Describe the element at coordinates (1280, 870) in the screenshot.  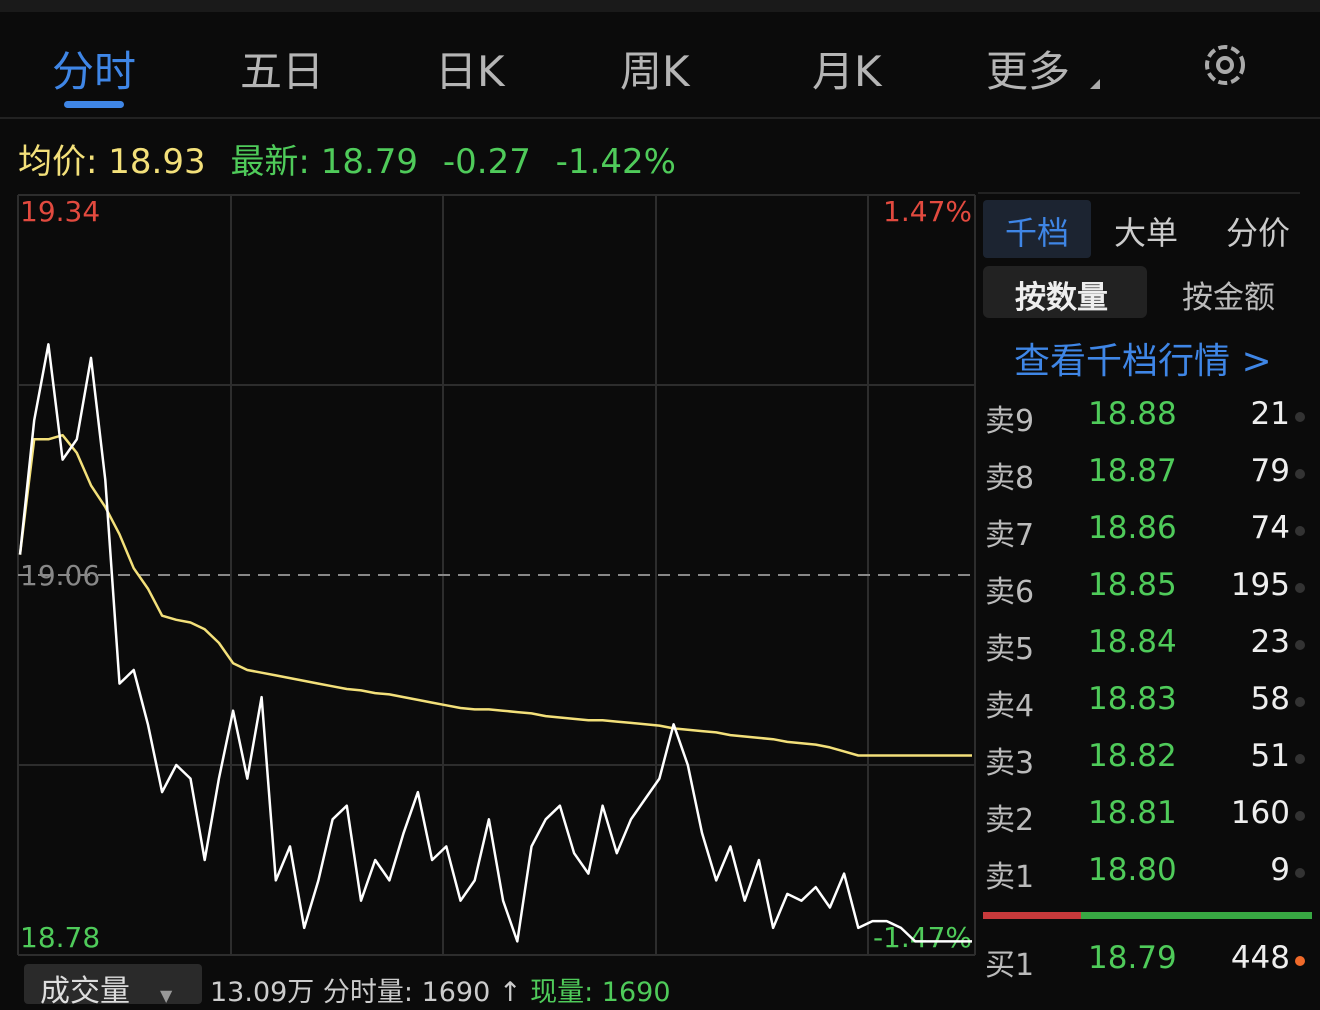
I see `order-qty: 9` at that location.